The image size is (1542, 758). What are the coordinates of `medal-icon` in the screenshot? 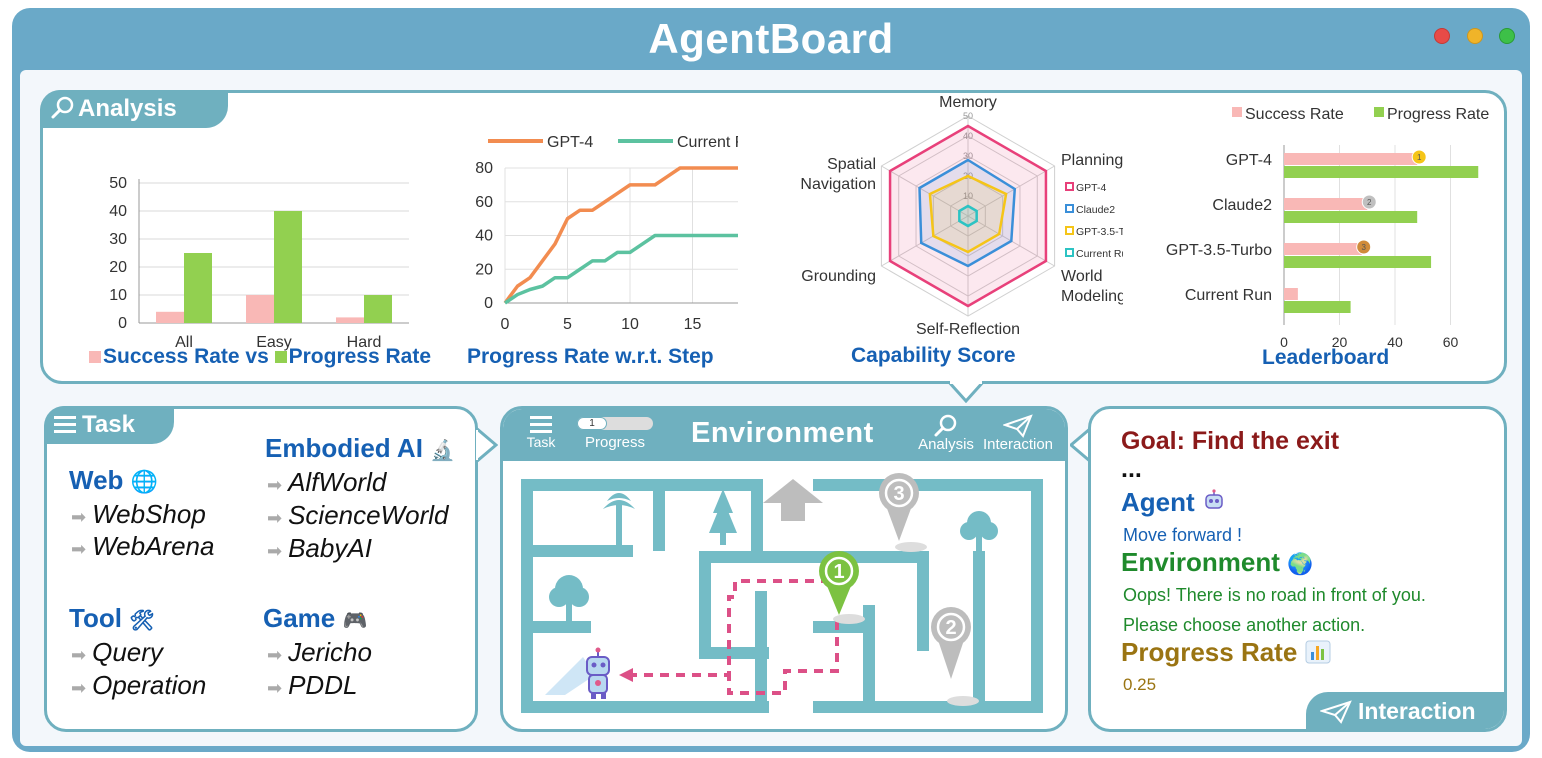 It's located at (1419, 157).